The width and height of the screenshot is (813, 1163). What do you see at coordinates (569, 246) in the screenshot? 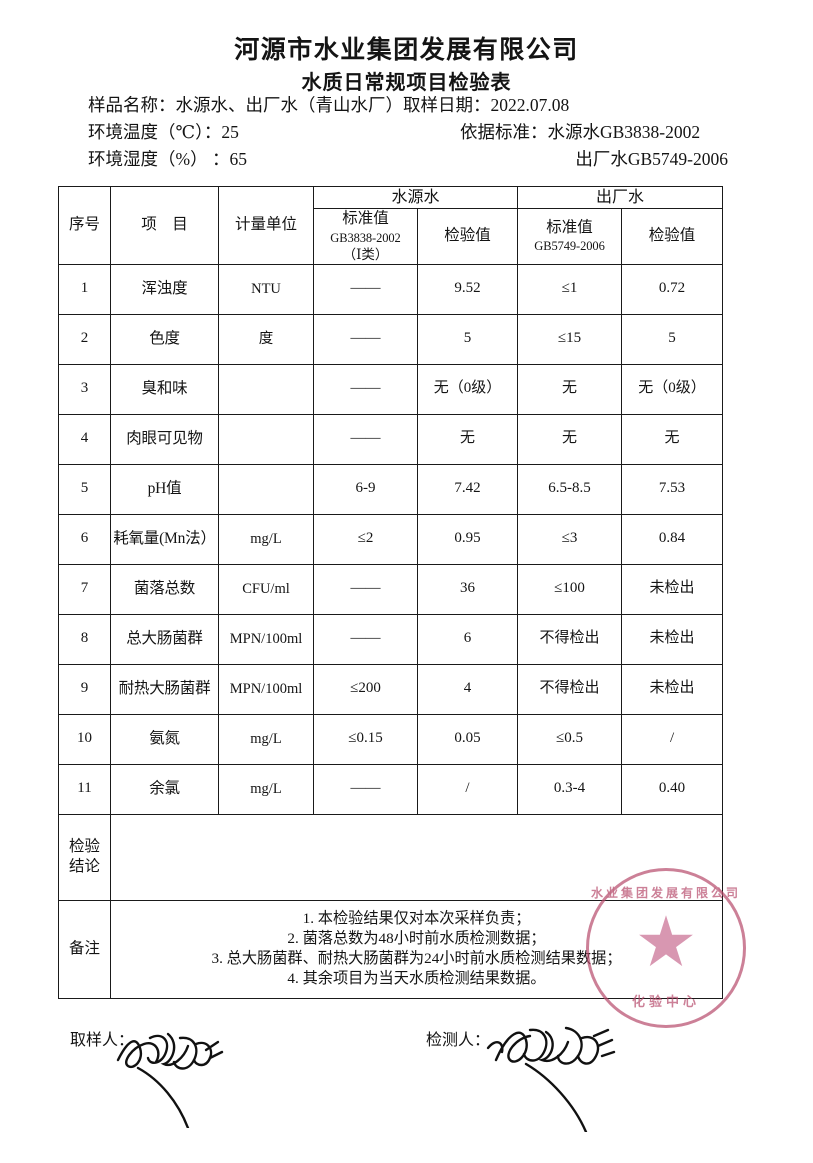
I see `std-outlet-code: GB5749-2006` at bounding box center [569, 246].